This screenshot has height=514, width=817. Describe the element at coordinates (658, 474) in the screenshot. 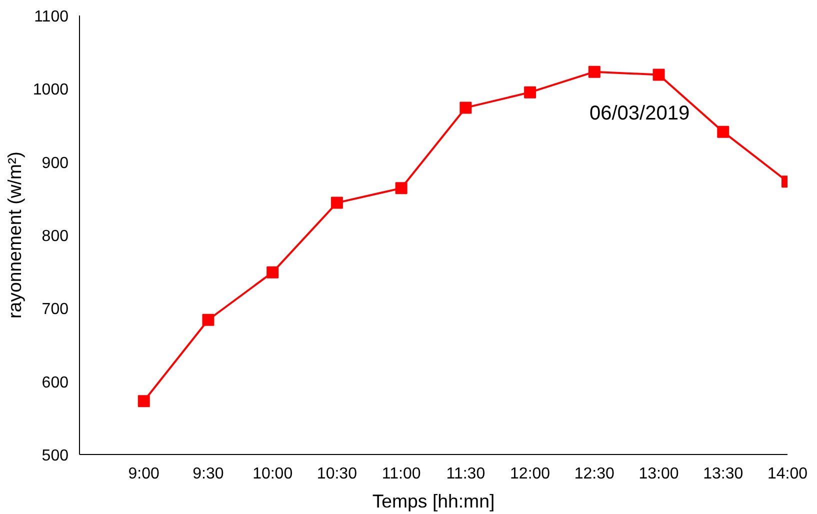

I see `x-tick-label: 13:00` at that location.